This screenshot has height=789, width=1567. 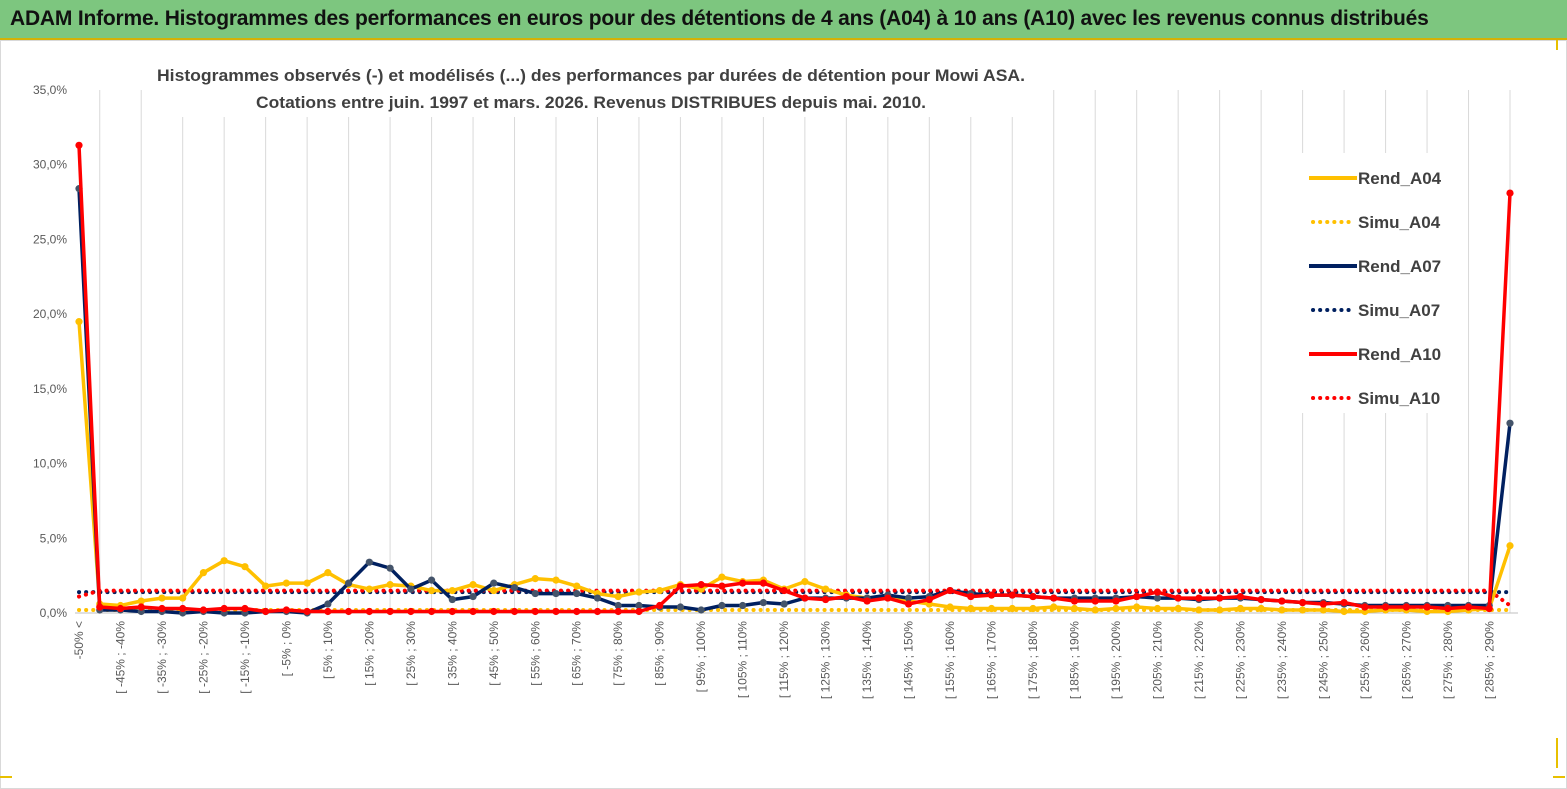 I want to click on x-tick-label: [ 95% ; 100%, so click(x=701, y=657).